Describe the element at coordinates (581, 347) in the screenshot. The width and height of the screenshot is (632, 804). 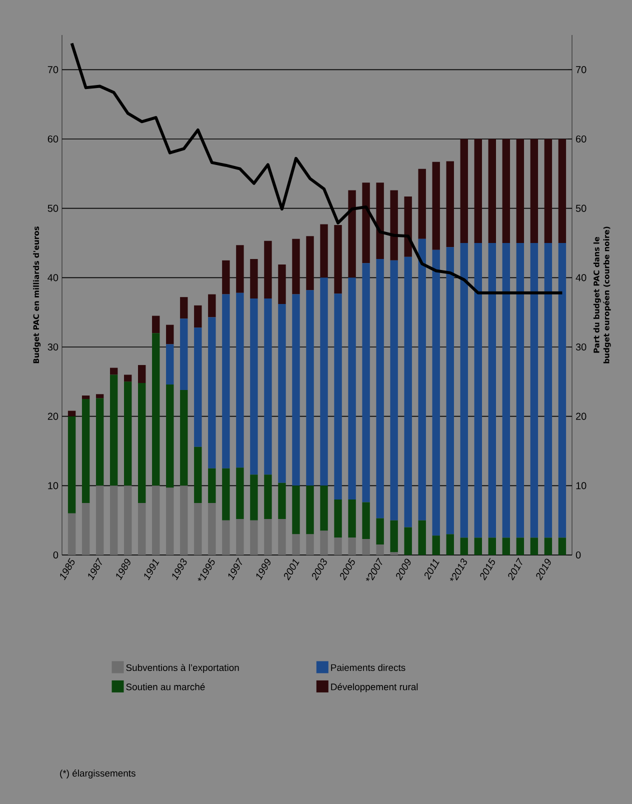
I see `y2-tick-label: 30` at that location.